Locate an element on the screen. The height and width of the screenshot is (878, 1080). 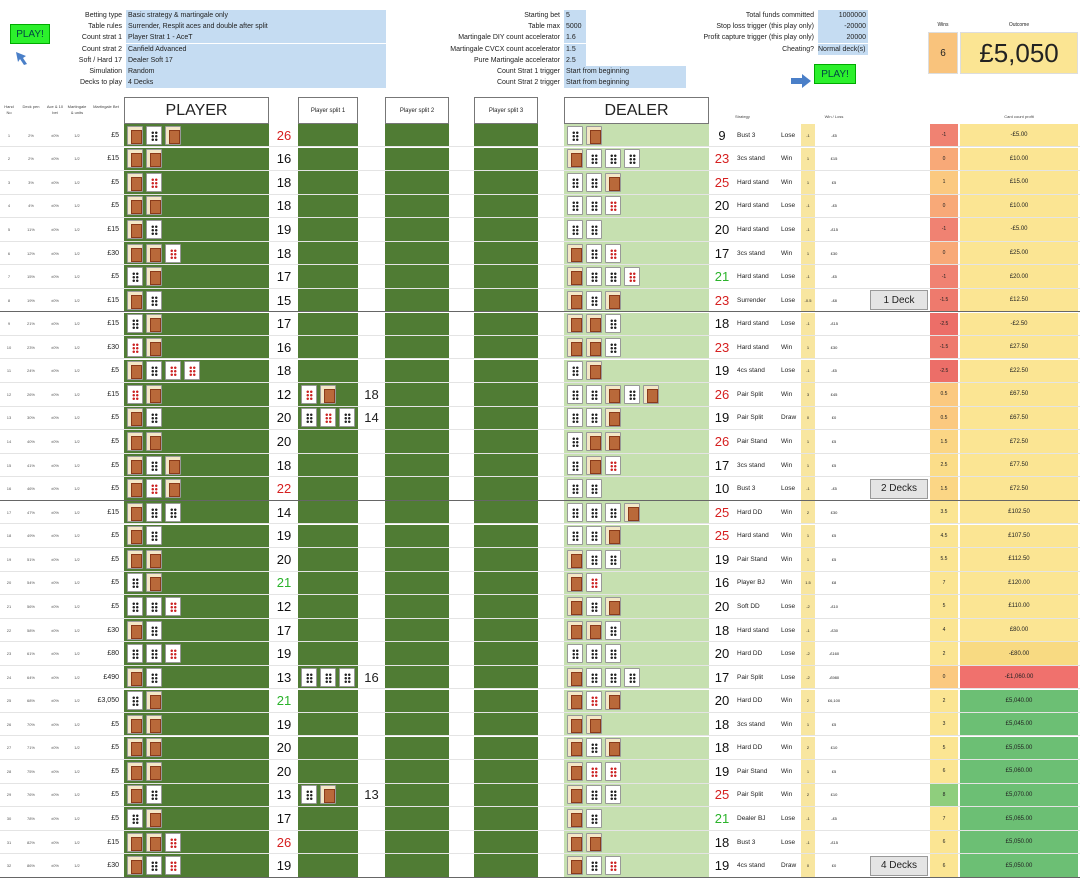
play-button-right: PLAY! is located at coordinates (835, 74).